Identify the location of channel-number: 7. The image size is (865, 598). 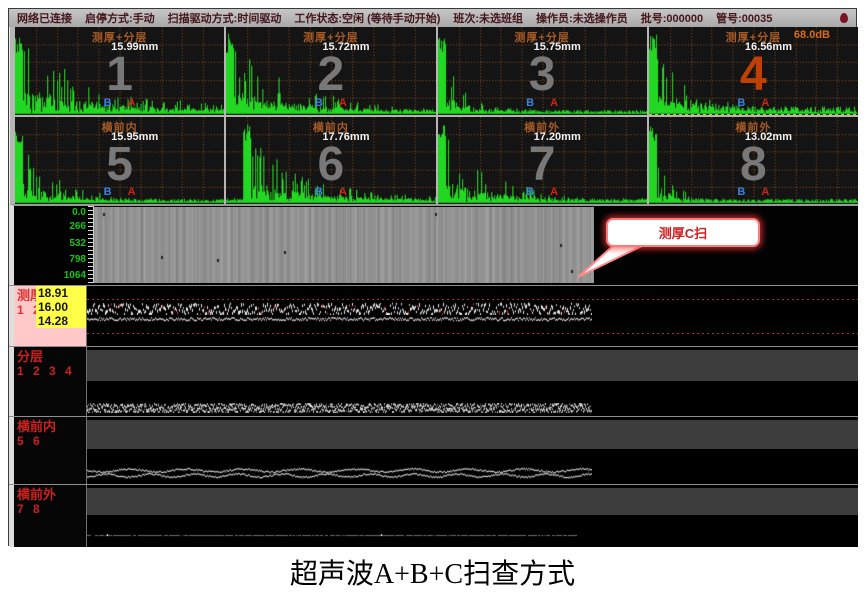
(542, 164).